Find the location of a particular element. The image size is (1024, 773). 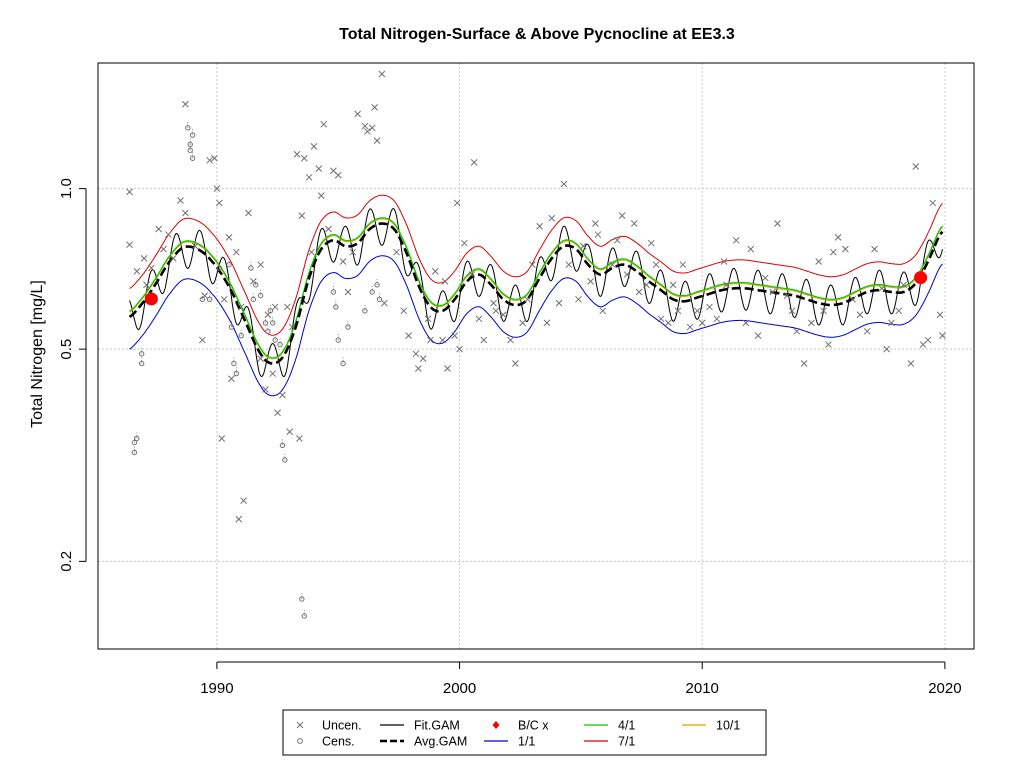

series-1-1-line is located at coordinates (536, 326).